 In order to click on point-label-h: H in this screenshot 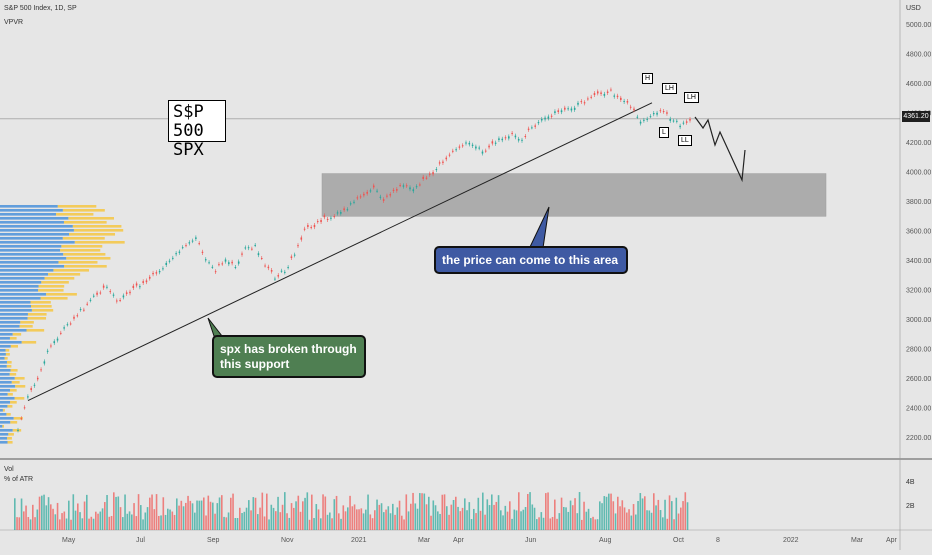, I will do `click(647, 78)`.